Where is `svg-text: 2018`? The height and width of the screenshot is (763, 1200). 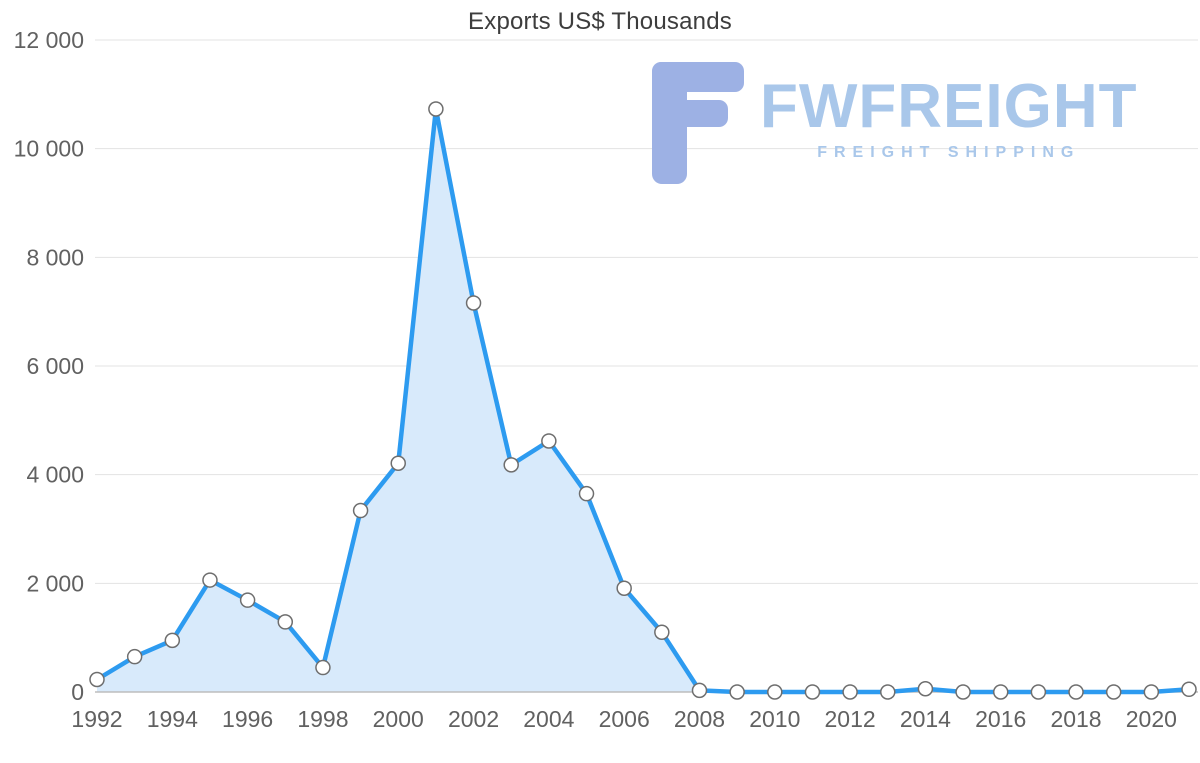 svg-text: 2018 is located at coordinates (1075, 719).